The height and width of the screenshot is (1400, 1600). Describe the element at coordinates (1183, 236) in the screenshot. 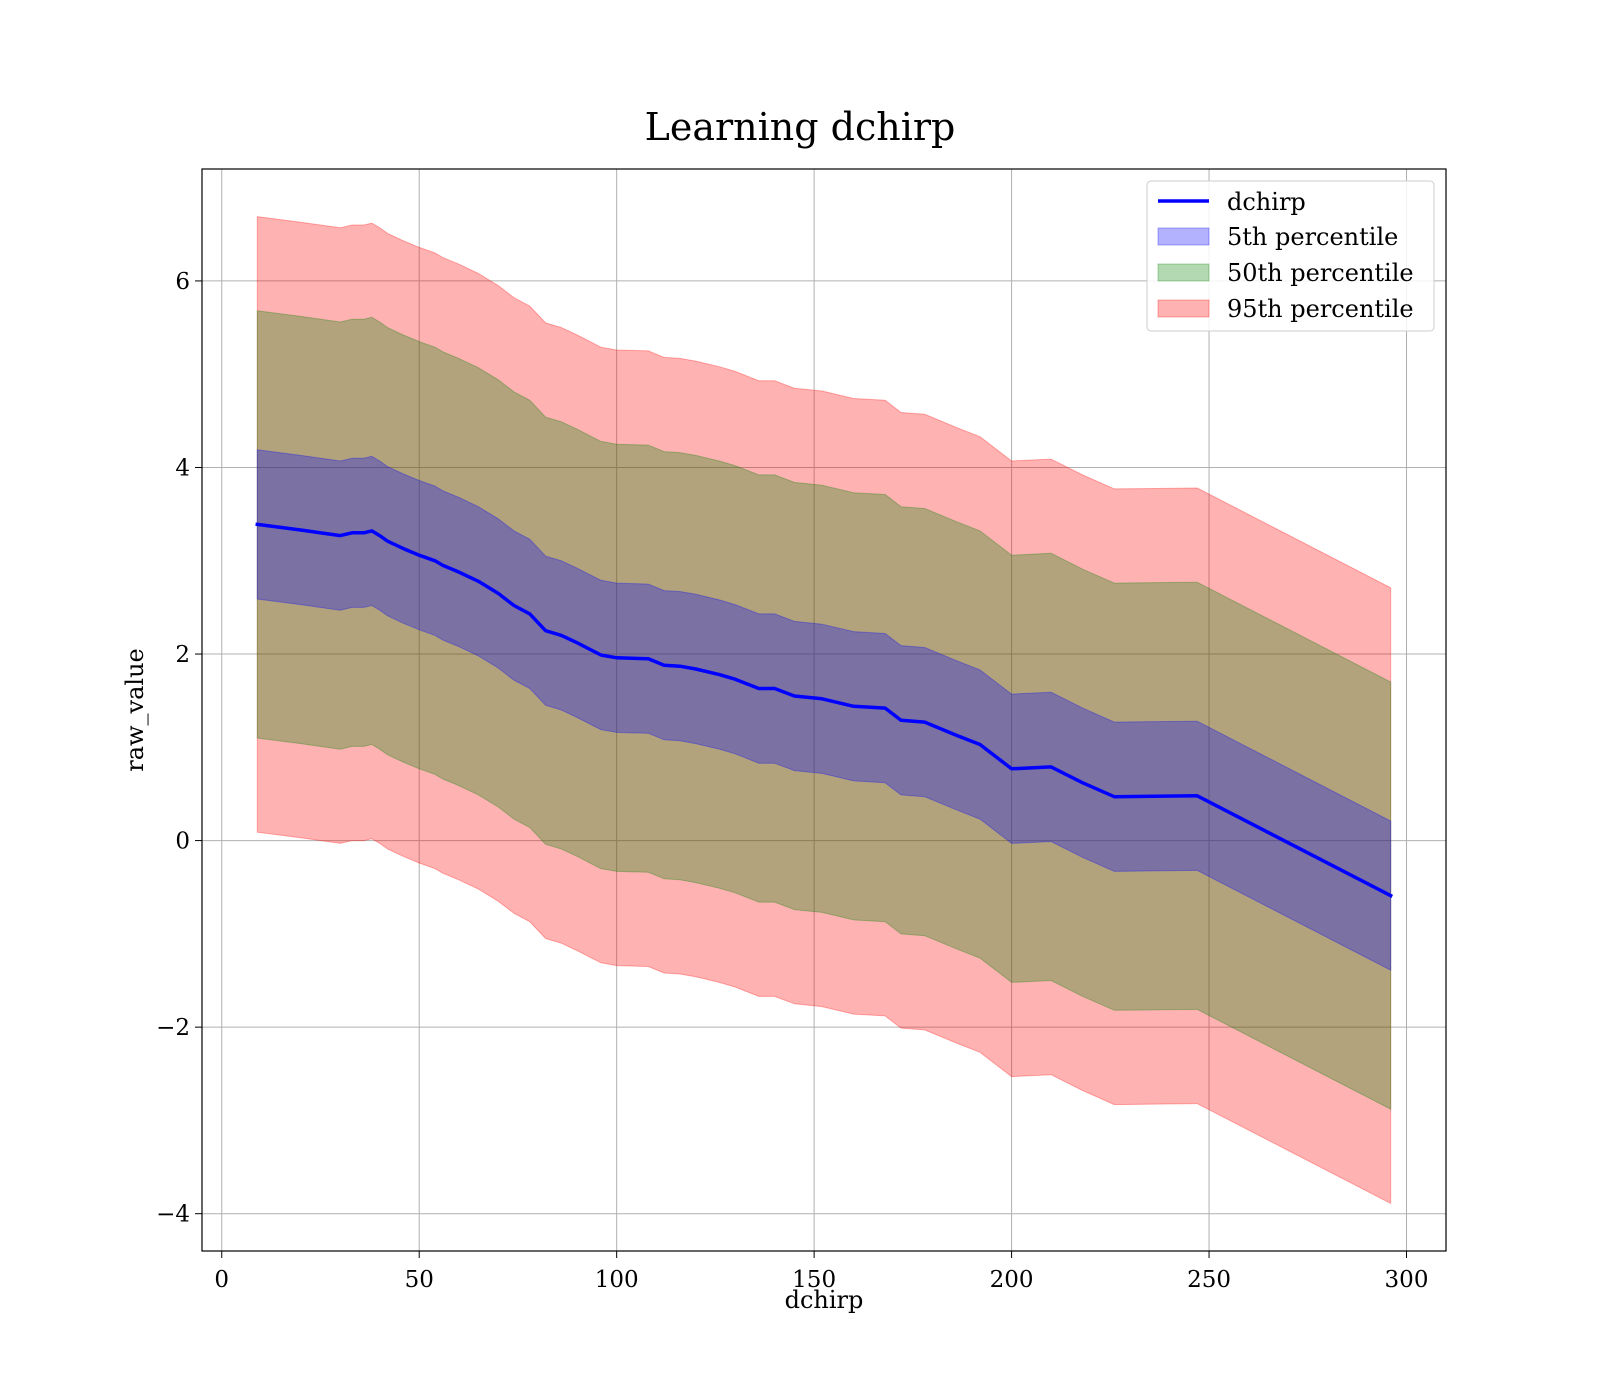

I see `legend-swatch-5th` at that location.